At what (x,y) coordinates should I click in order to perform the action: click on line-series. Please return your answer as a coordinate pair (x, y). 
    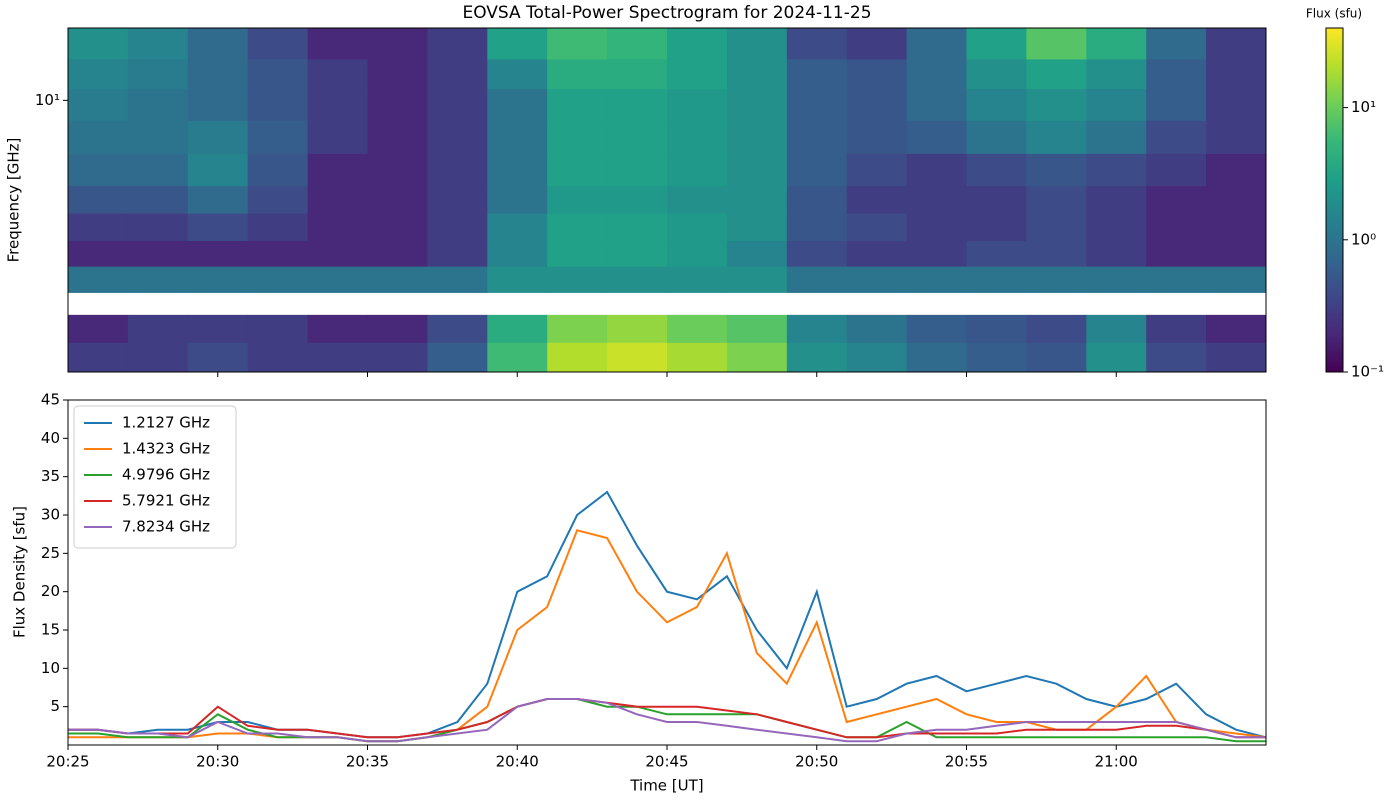
    Looking at the image, I should click on (667, 718).